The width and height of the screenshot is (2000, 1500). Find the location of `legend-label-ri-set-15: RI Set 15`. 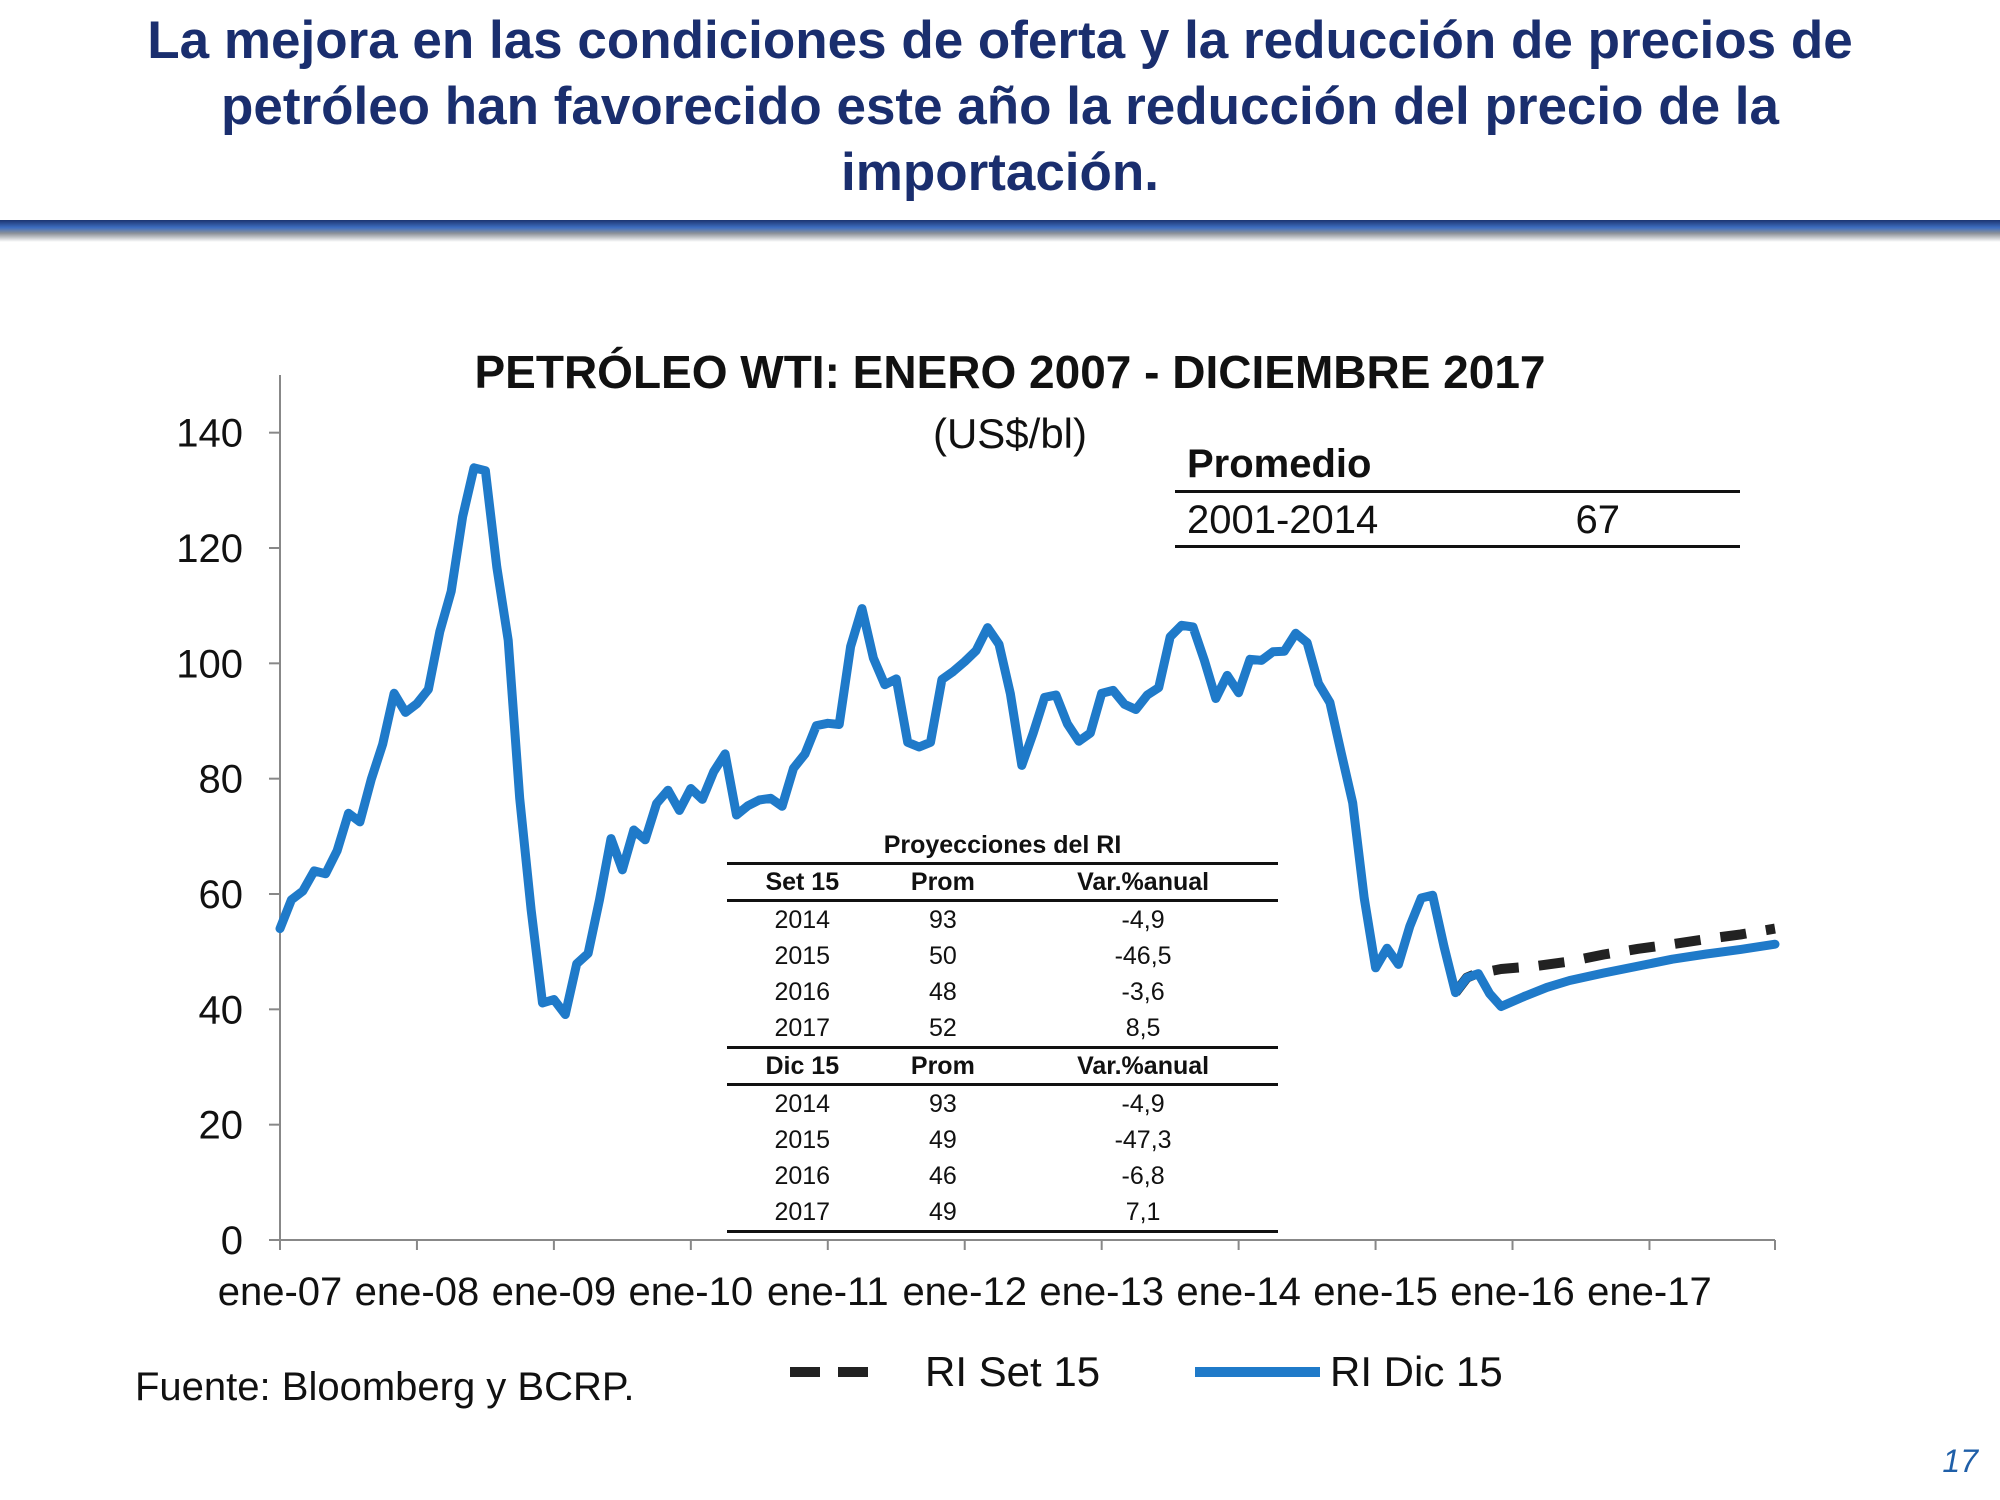

legend-label-ri-set-15: RI Set 15 is located at coordinates (1012, 1371).